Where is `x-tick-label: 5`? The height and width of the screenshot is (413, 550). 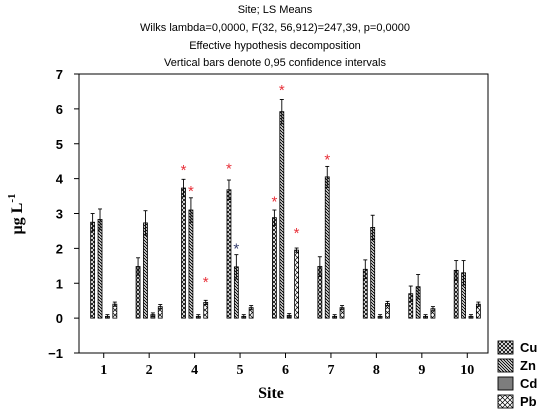
x-tick-label: 5 is located at coordinates (240, 370).